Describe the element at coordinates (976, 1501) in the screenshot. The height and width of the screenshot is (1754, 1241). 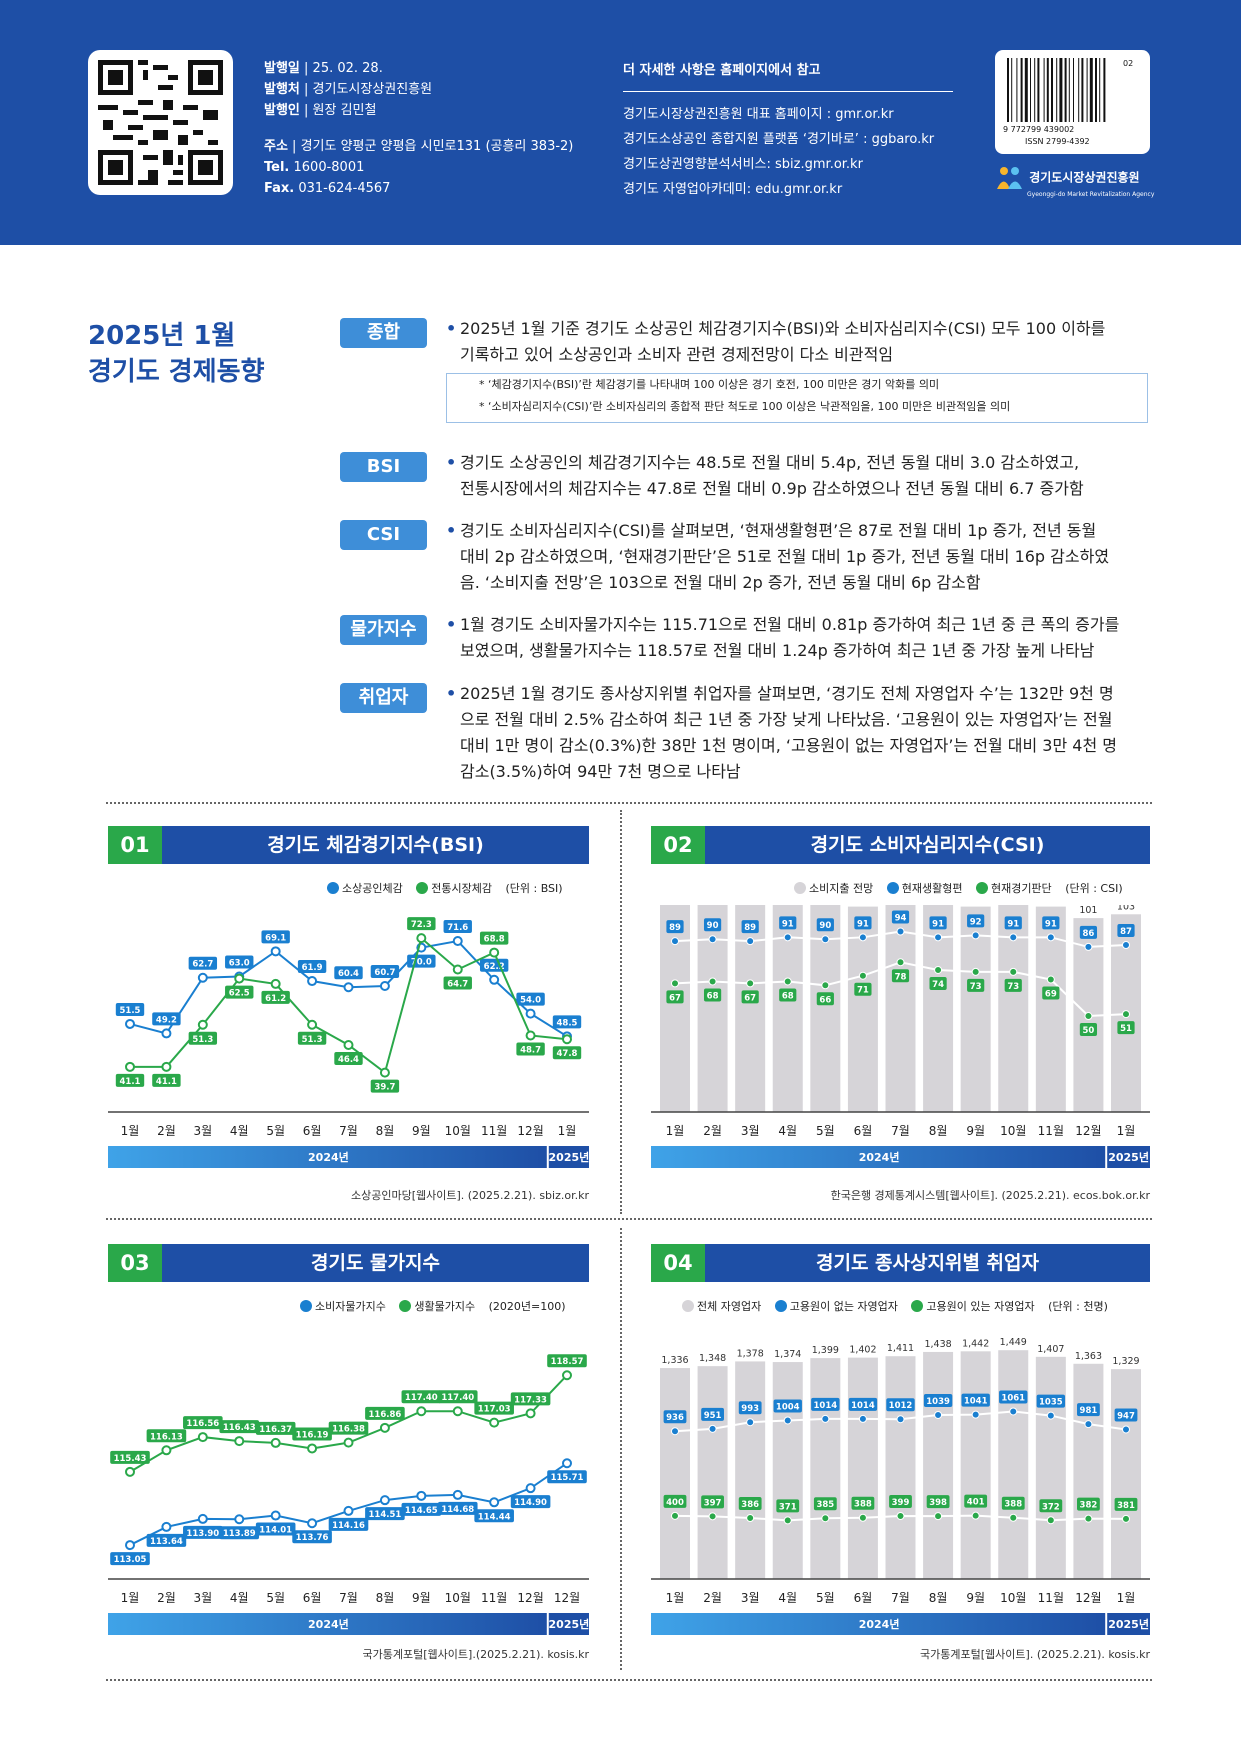
I see `data-label: 401` at that location.